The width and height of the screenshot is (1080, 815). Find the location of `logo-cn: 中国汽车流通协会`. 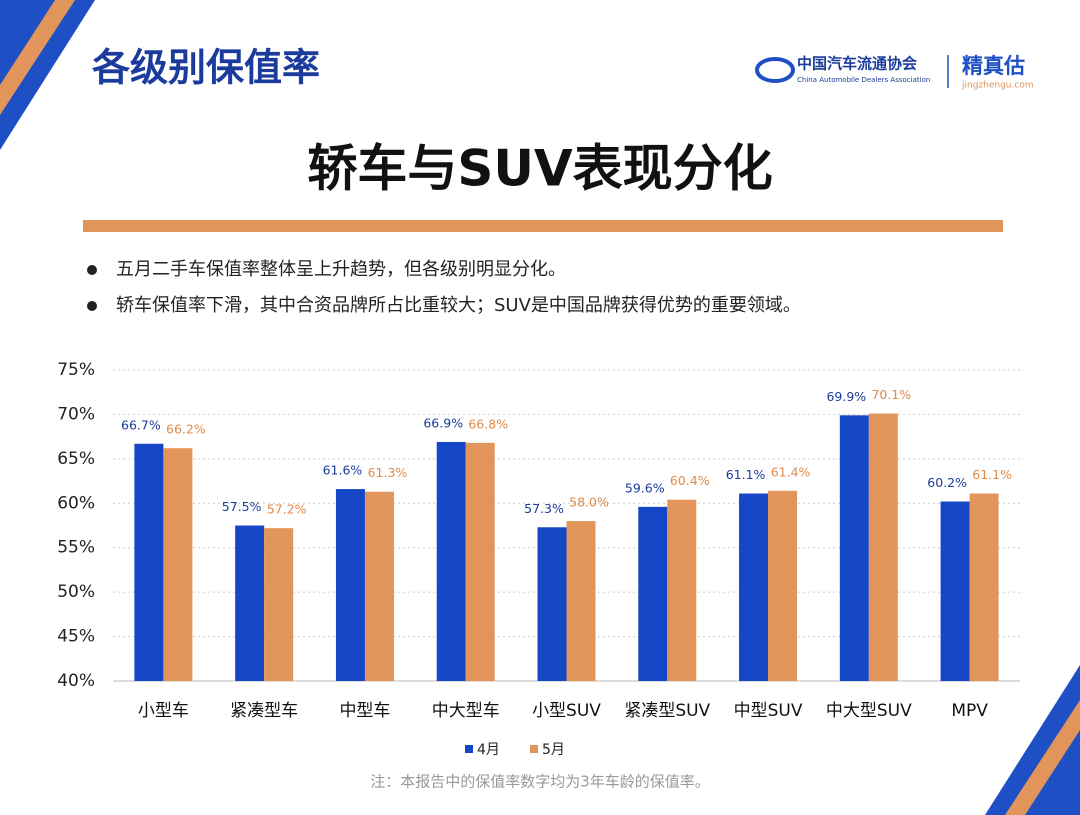

logo-cn: 中国汽车流通协会 is located at coordinates (857, 64).